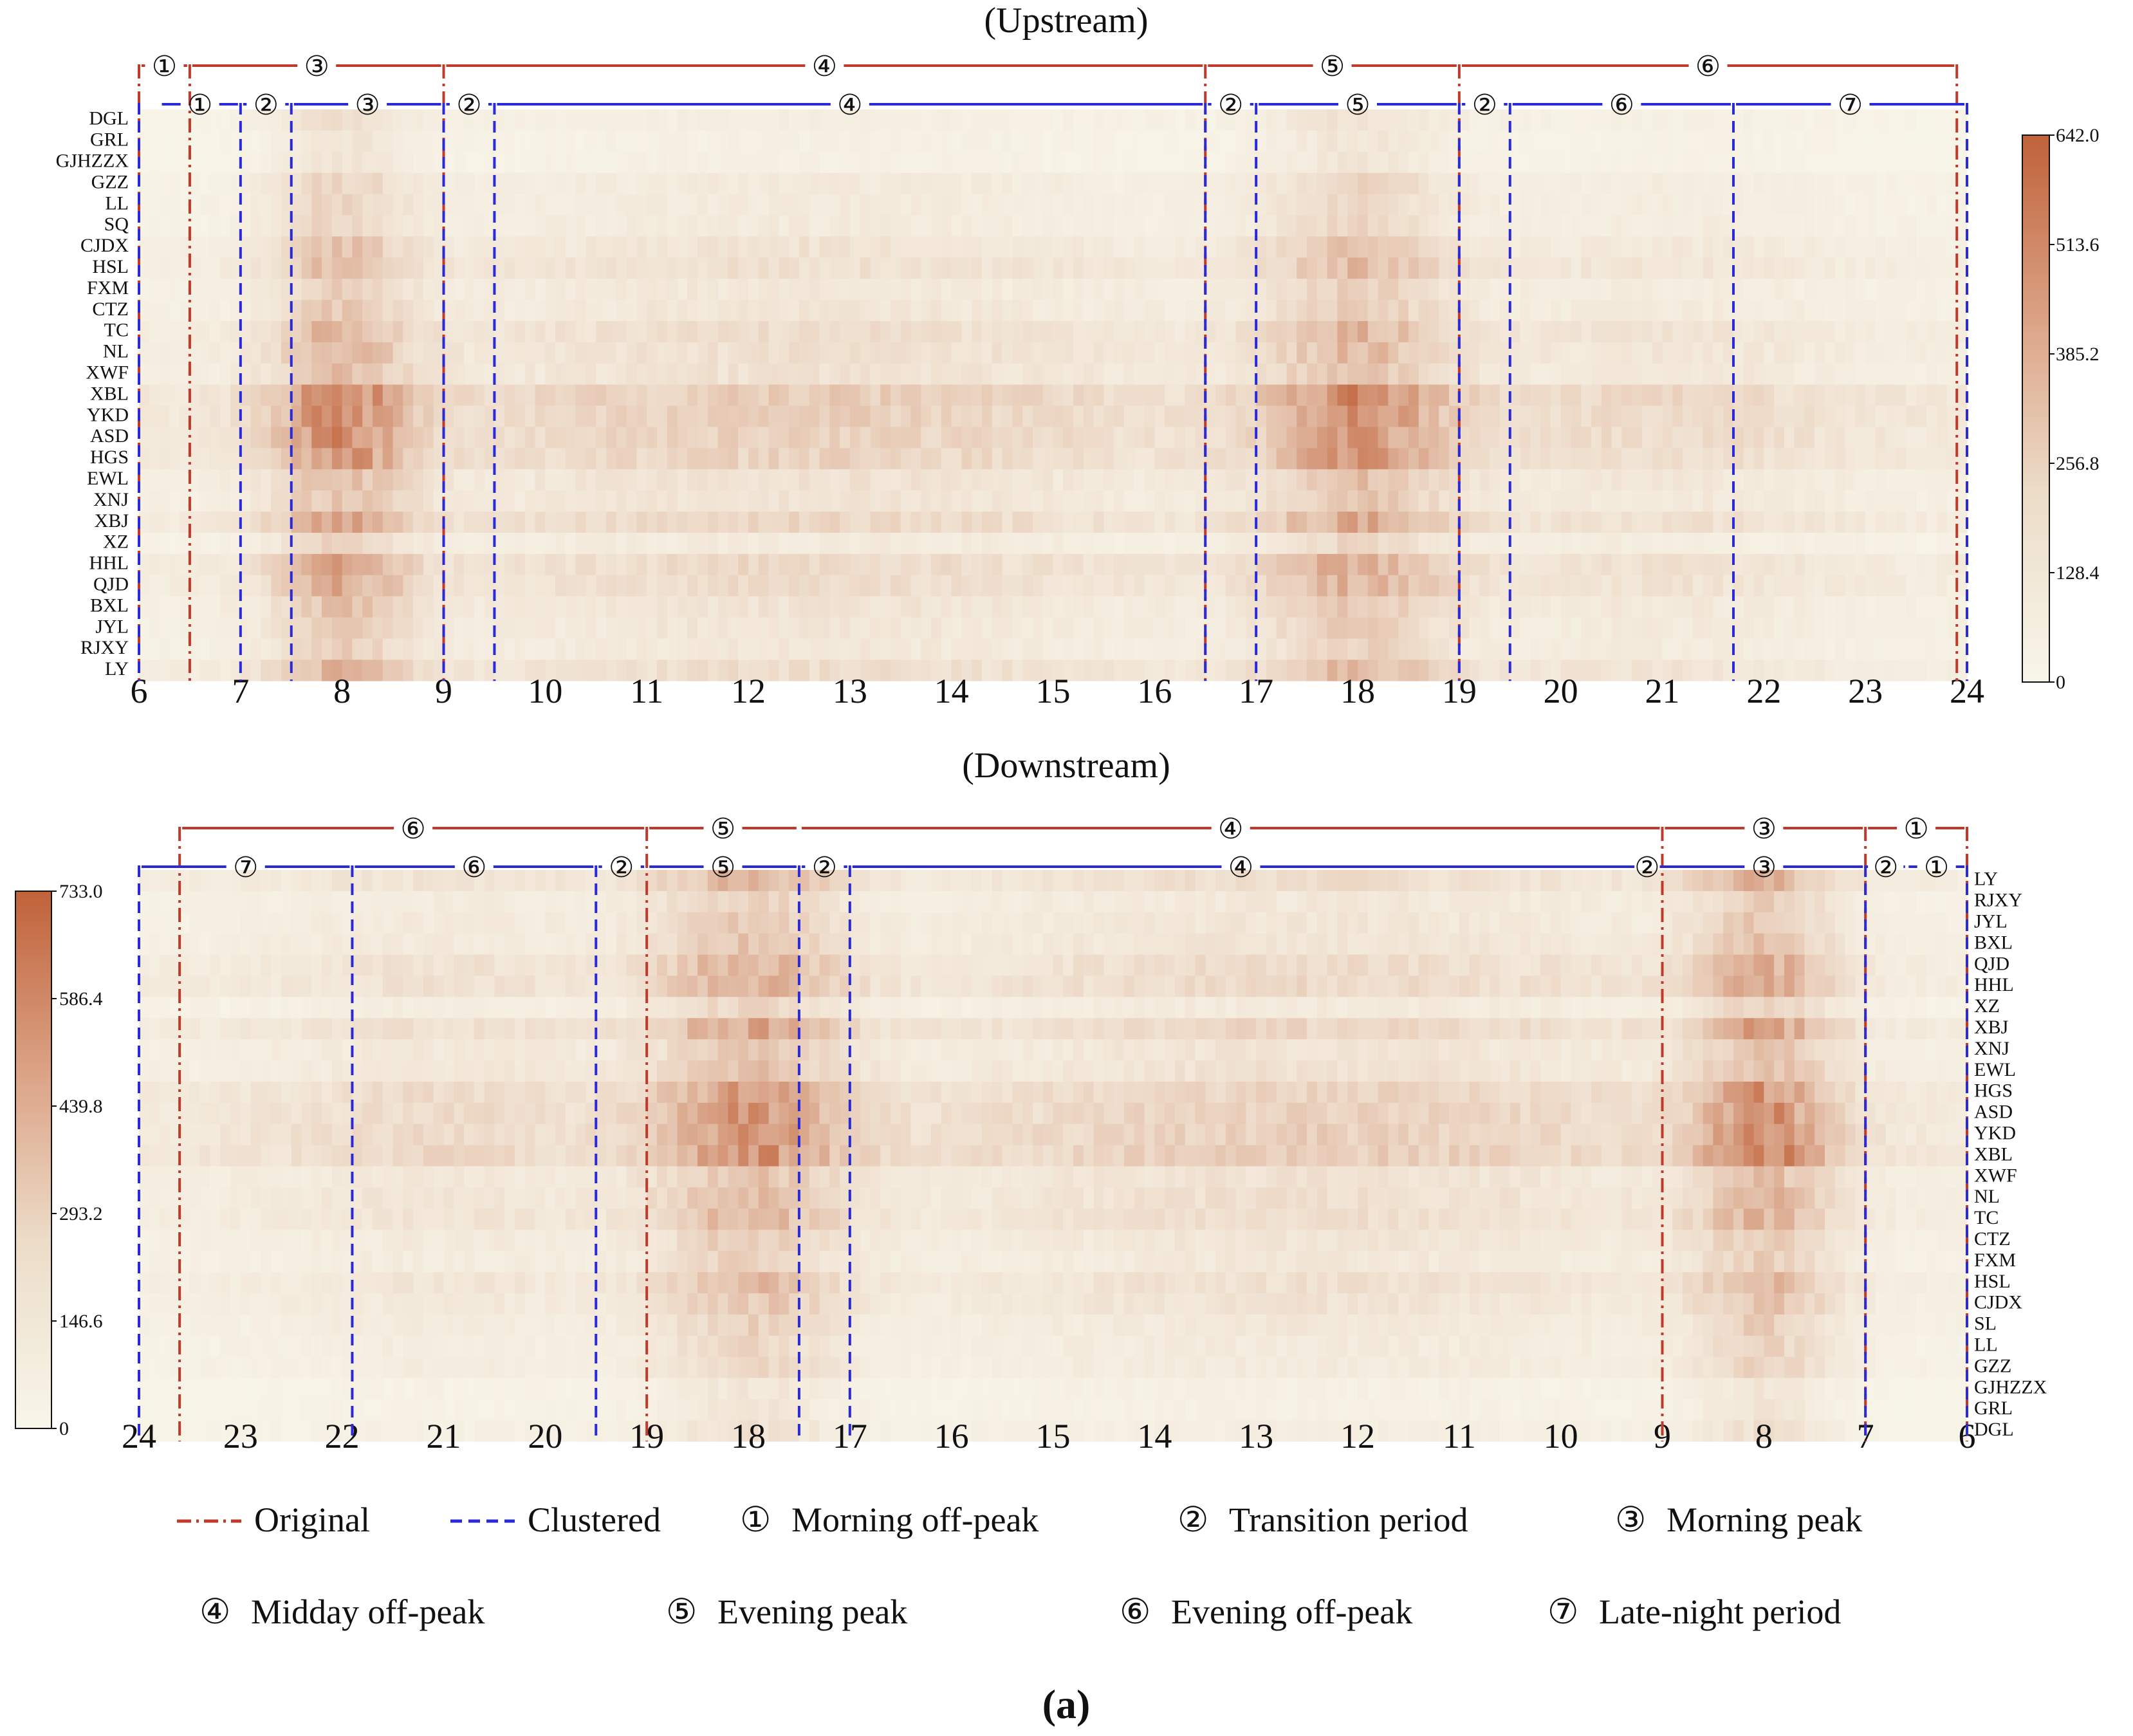 Image resolution: width=2133 pixels, height=1736 pixels. I want to click on station-label: GRL, so click(109, 140).